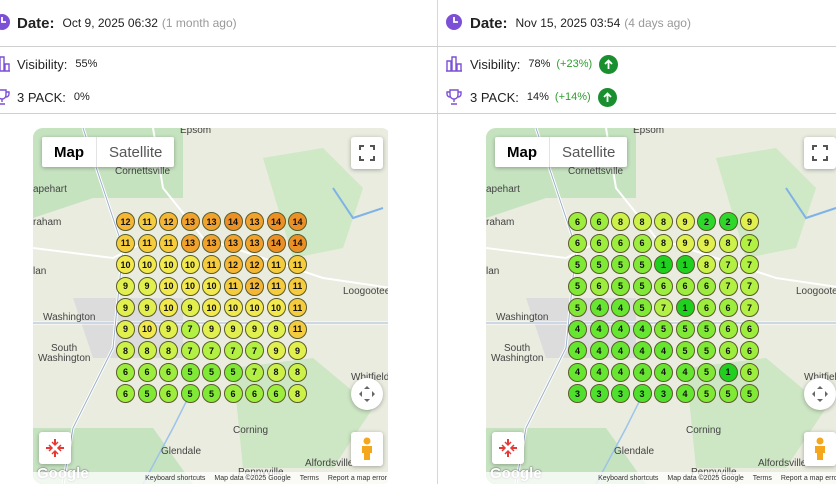  What do you see at coordinates (728, 221) in the screenshot?
I see `rank-marker: 2` at bounding box center [728, 221].